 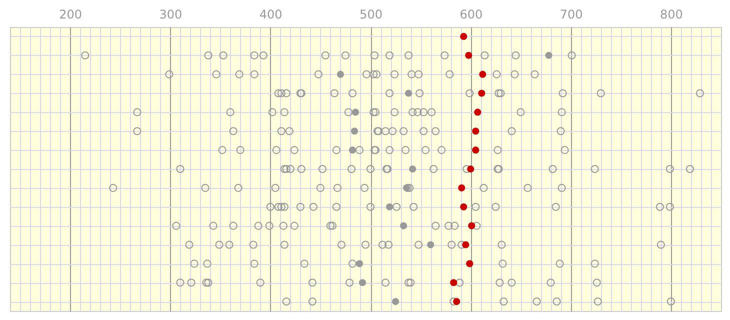 What do you see at coordinates (270, 15) in the screenshot?
I see `x-tick-label: 400` at bounding box center [270, 15].